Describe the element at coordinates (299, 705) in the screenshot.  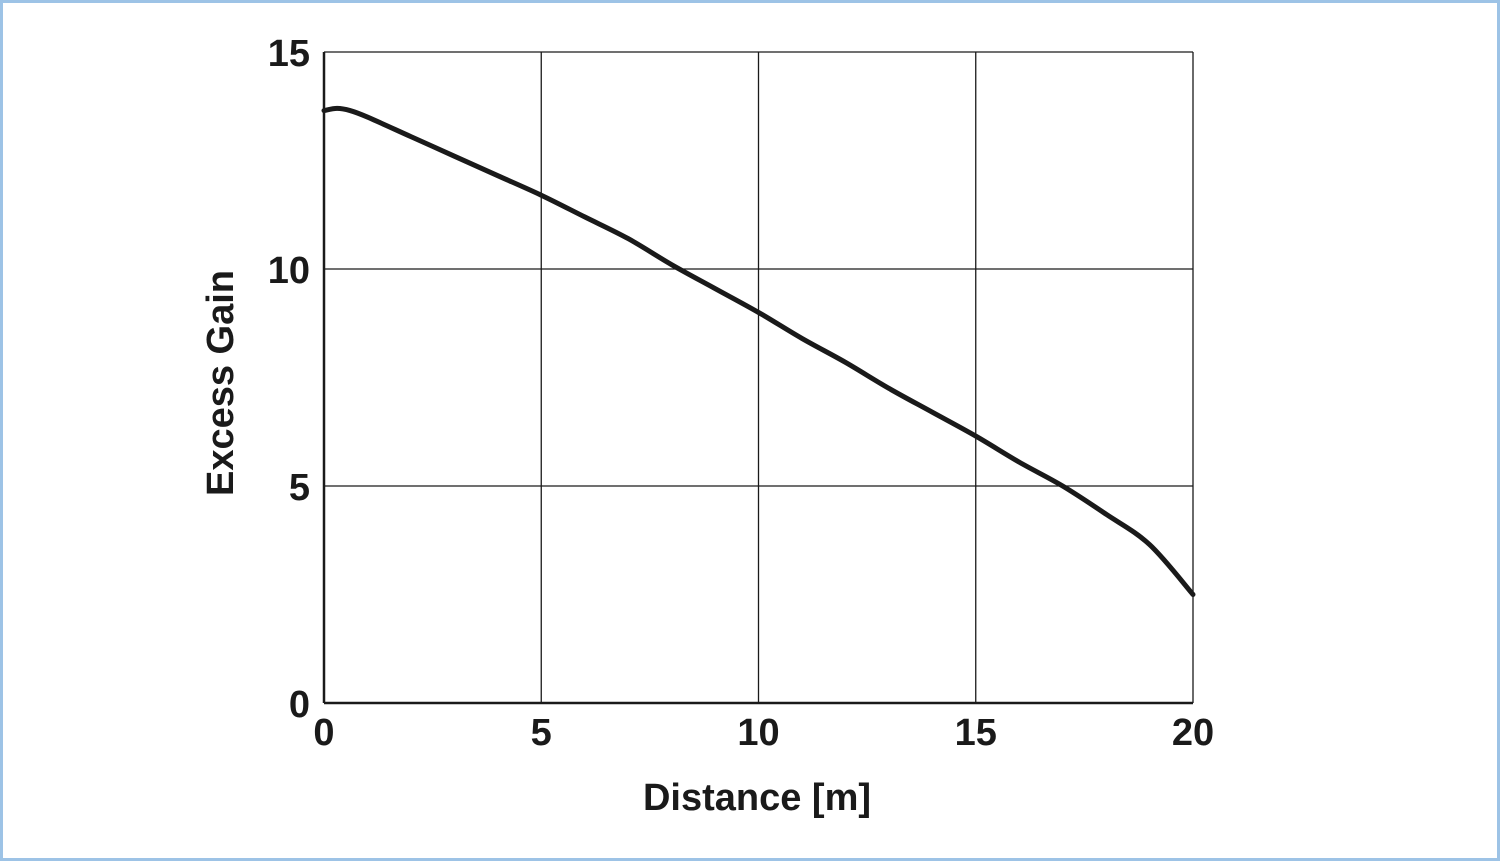
I see `y-tick-label-0: 0` at that location.